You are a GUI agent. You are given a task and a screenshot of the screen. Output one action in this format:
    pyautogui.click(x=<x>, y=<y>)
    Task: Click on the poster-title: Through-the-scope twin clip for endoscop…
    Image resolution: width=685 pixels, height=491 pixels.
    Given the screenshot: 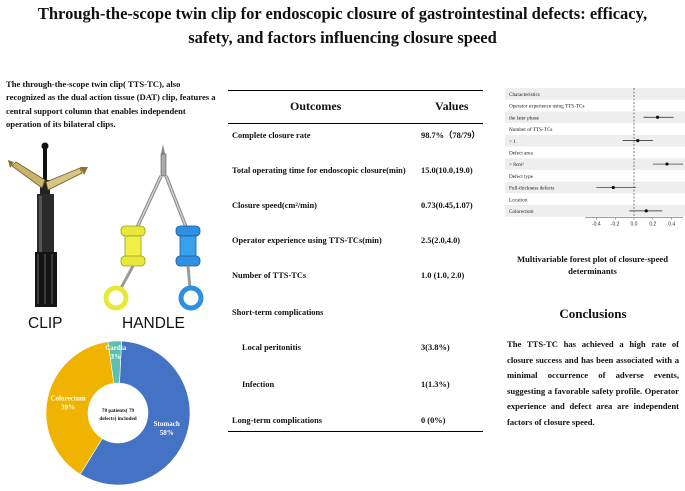 What is the action you would take?
    pyautogui.click(x=342, y=26)
    